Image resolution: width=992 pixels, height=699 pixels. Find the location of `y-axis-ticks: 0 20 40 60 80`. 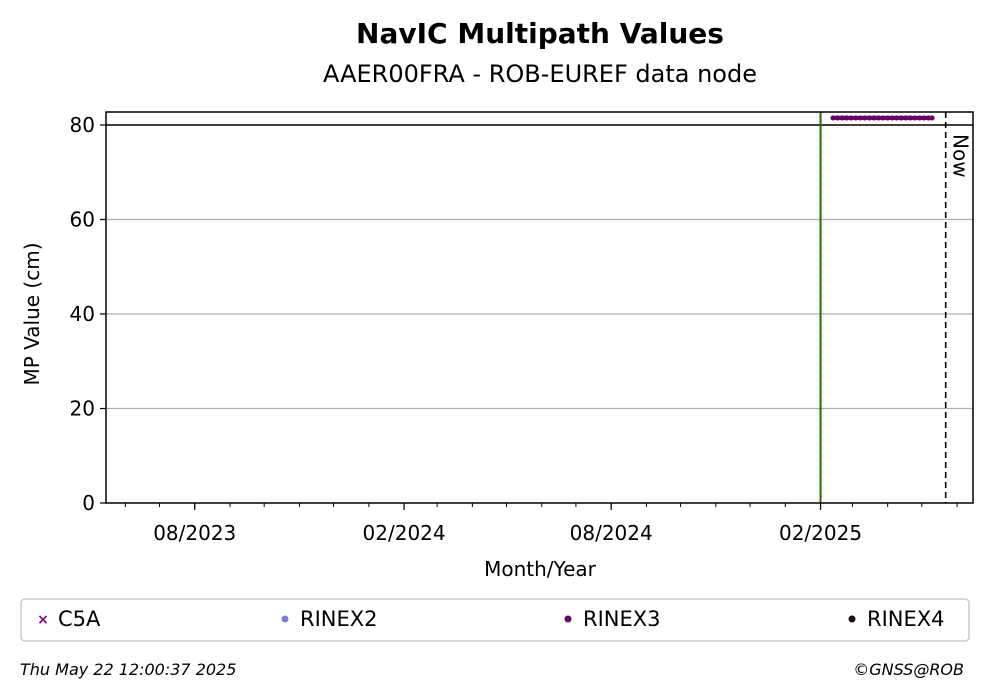

y-axis-ticks: 0 20 40 60 80 is located at coordinates (88, 314).